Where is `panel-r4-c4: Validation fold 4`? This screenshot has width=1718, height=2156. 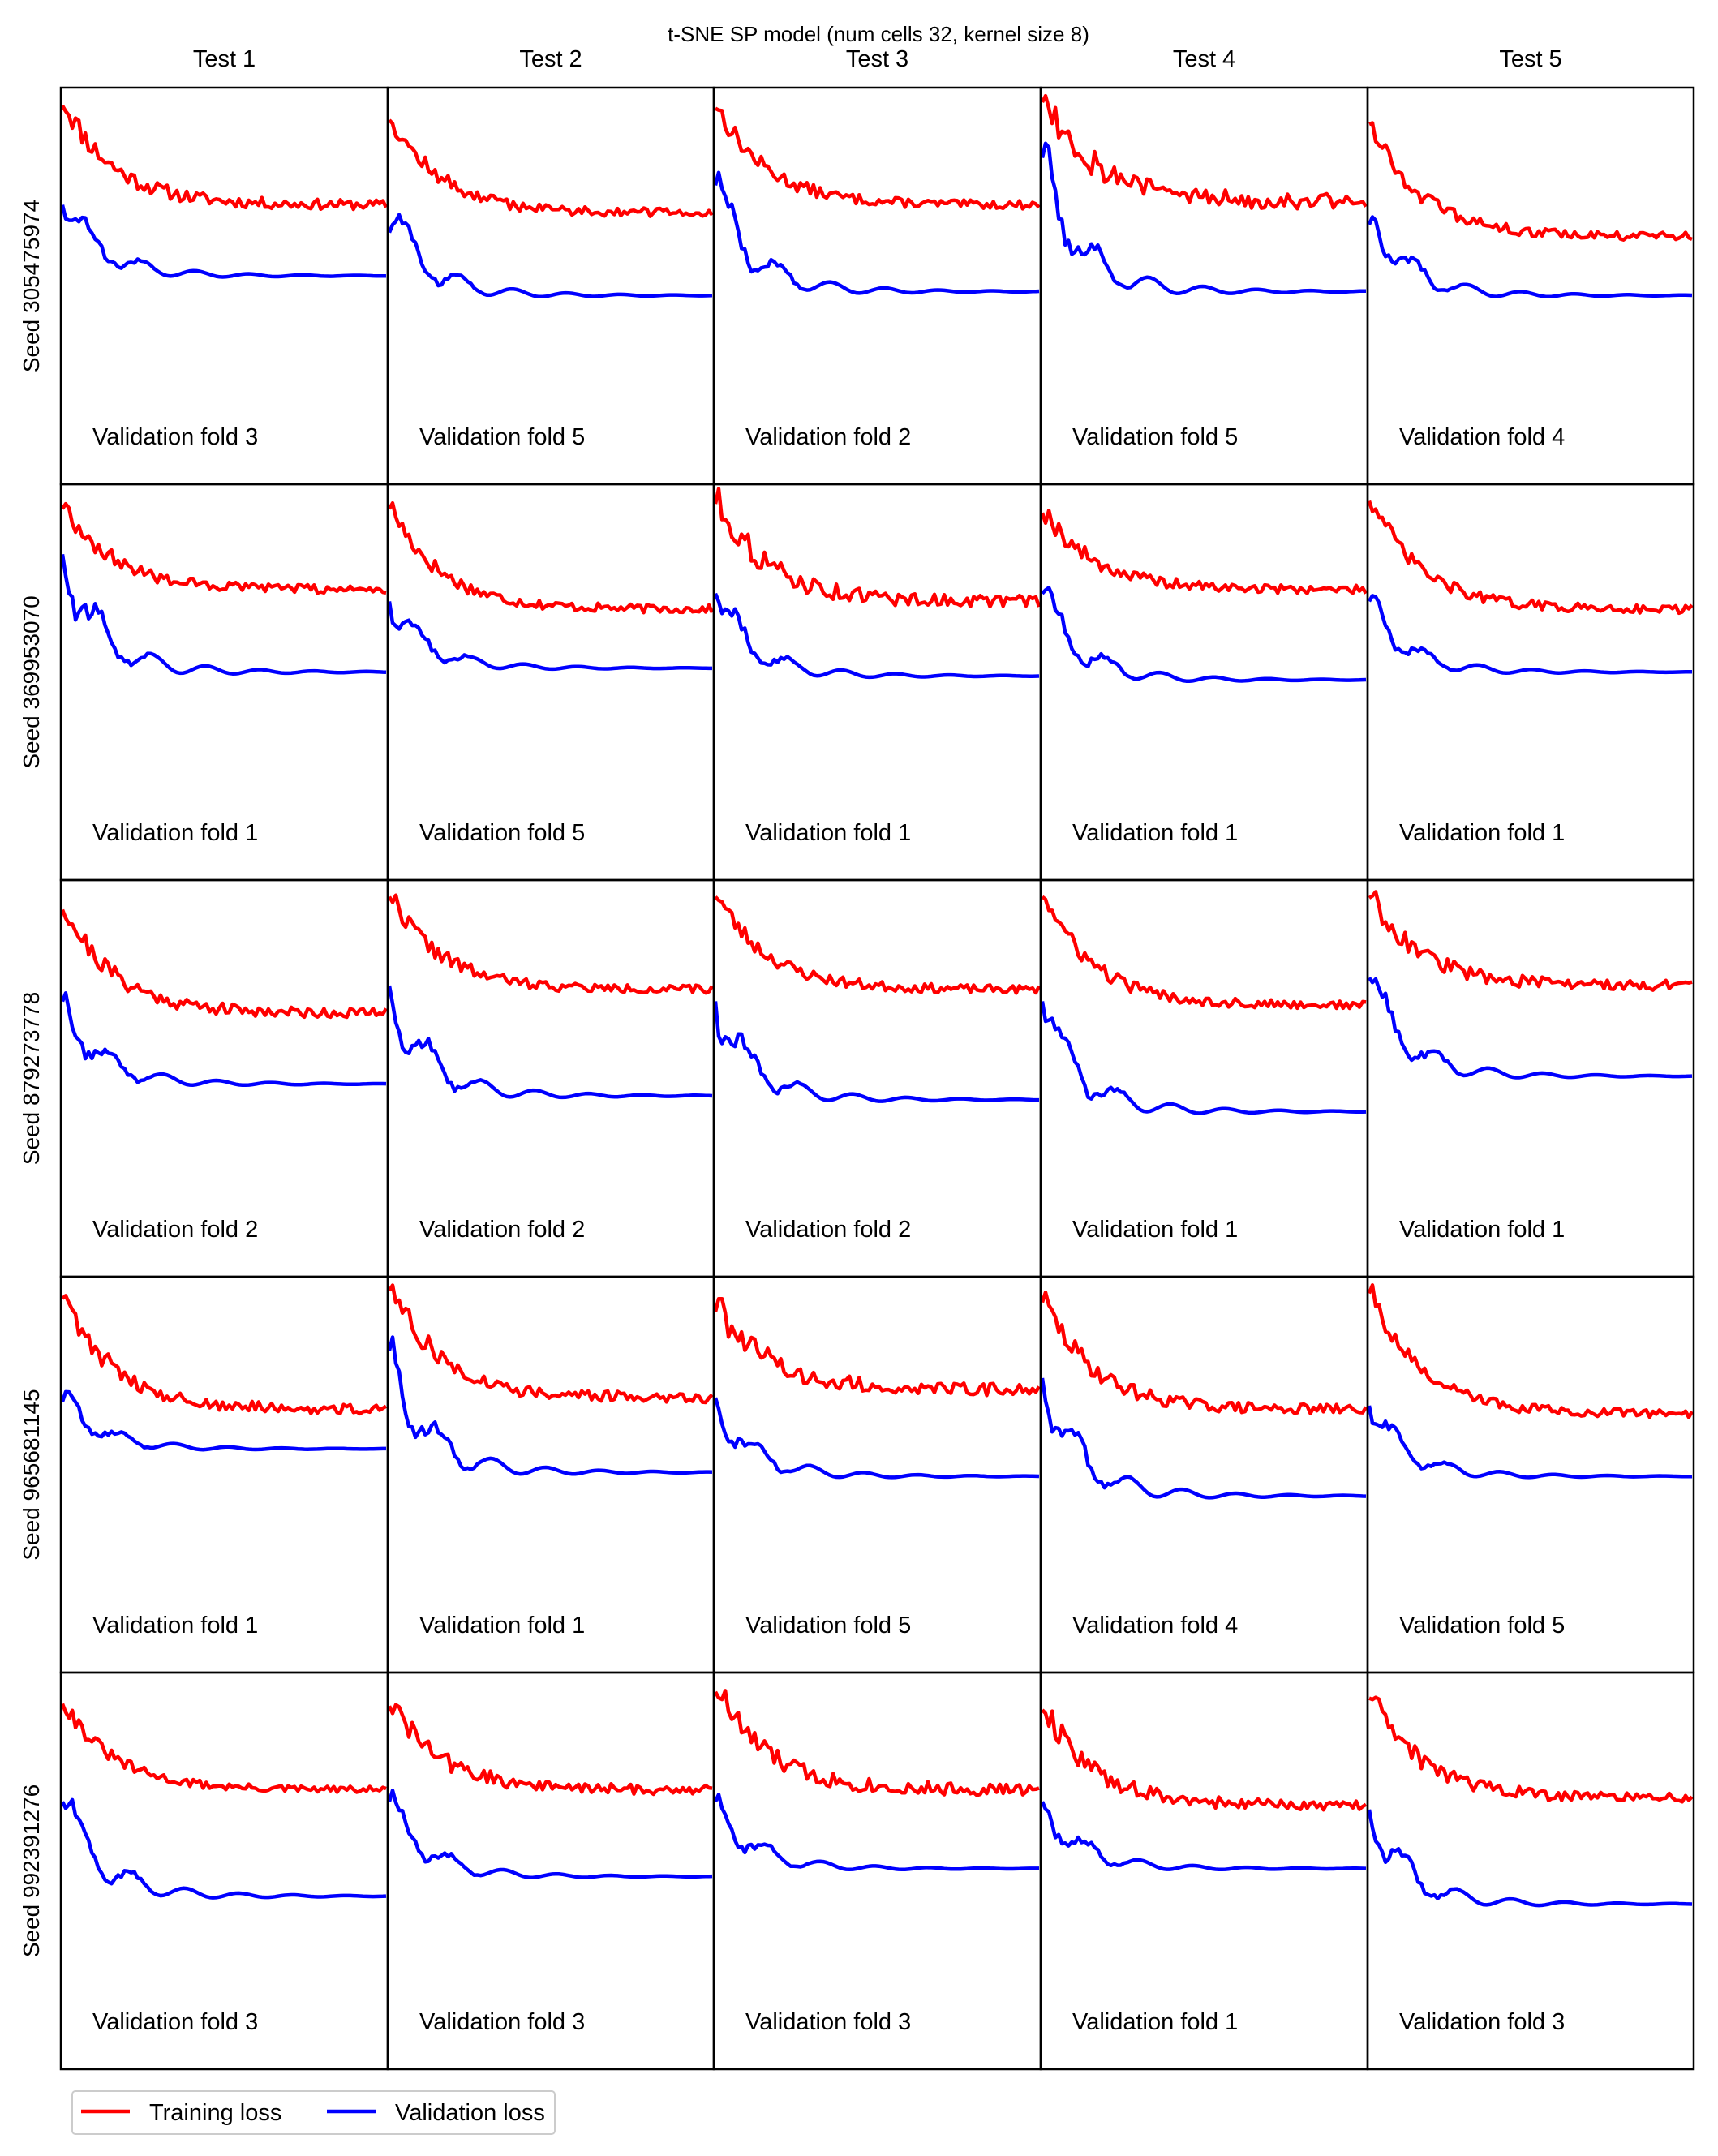 panel-r4-c4: Validation fold 4 is located at coordinates (1204, 1474).